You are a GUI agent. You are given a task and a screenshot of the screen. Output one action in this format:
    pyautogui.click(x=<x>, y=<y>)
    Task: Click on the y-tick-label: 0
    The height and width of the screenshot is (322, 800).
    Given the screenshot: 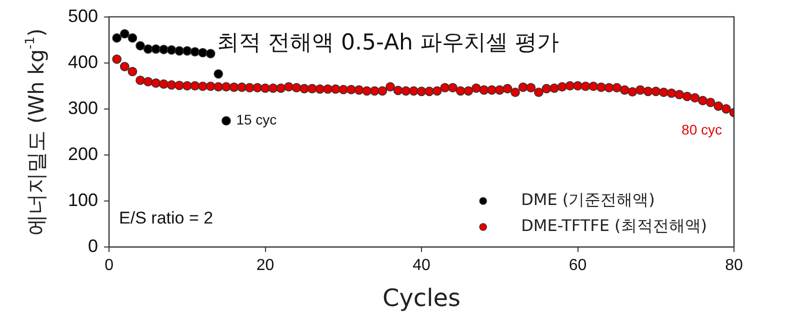 What is the action you would take?
    pyautogui.click(x=93, y=246)
    